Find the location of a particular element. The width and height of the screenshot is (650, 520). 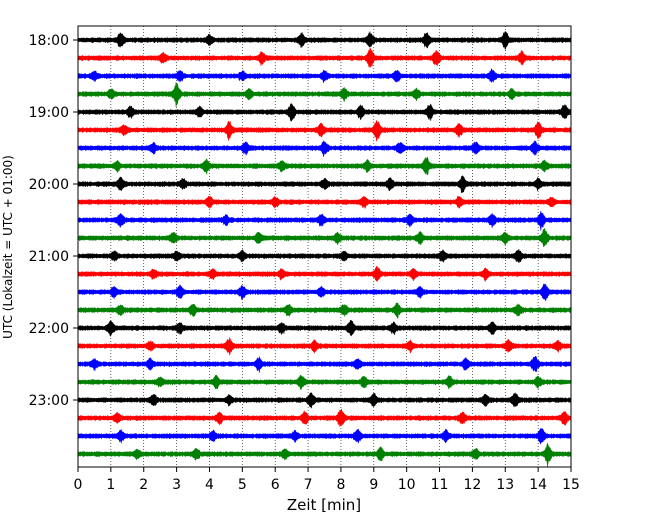

x-tick-label: 11 is located at coordinates (440, 485).